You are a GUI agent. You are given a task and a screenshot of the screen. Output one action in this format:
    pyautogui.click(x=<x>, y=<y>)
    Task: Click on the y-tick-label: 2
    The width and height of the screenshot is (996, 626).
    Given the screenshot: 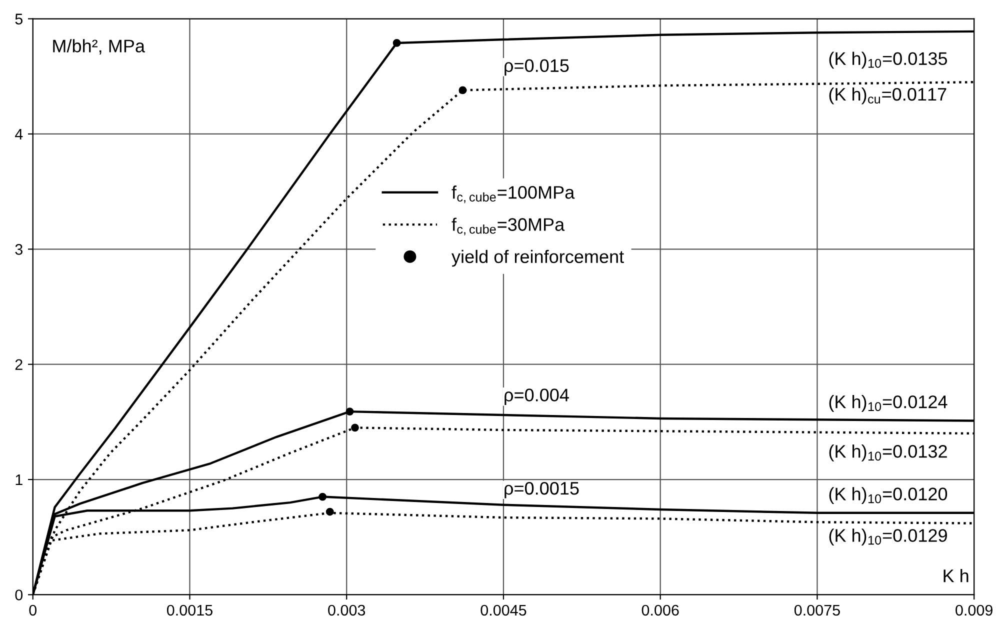 What is the action you would take?
    pyautogui.click(x=18, y=364)
    